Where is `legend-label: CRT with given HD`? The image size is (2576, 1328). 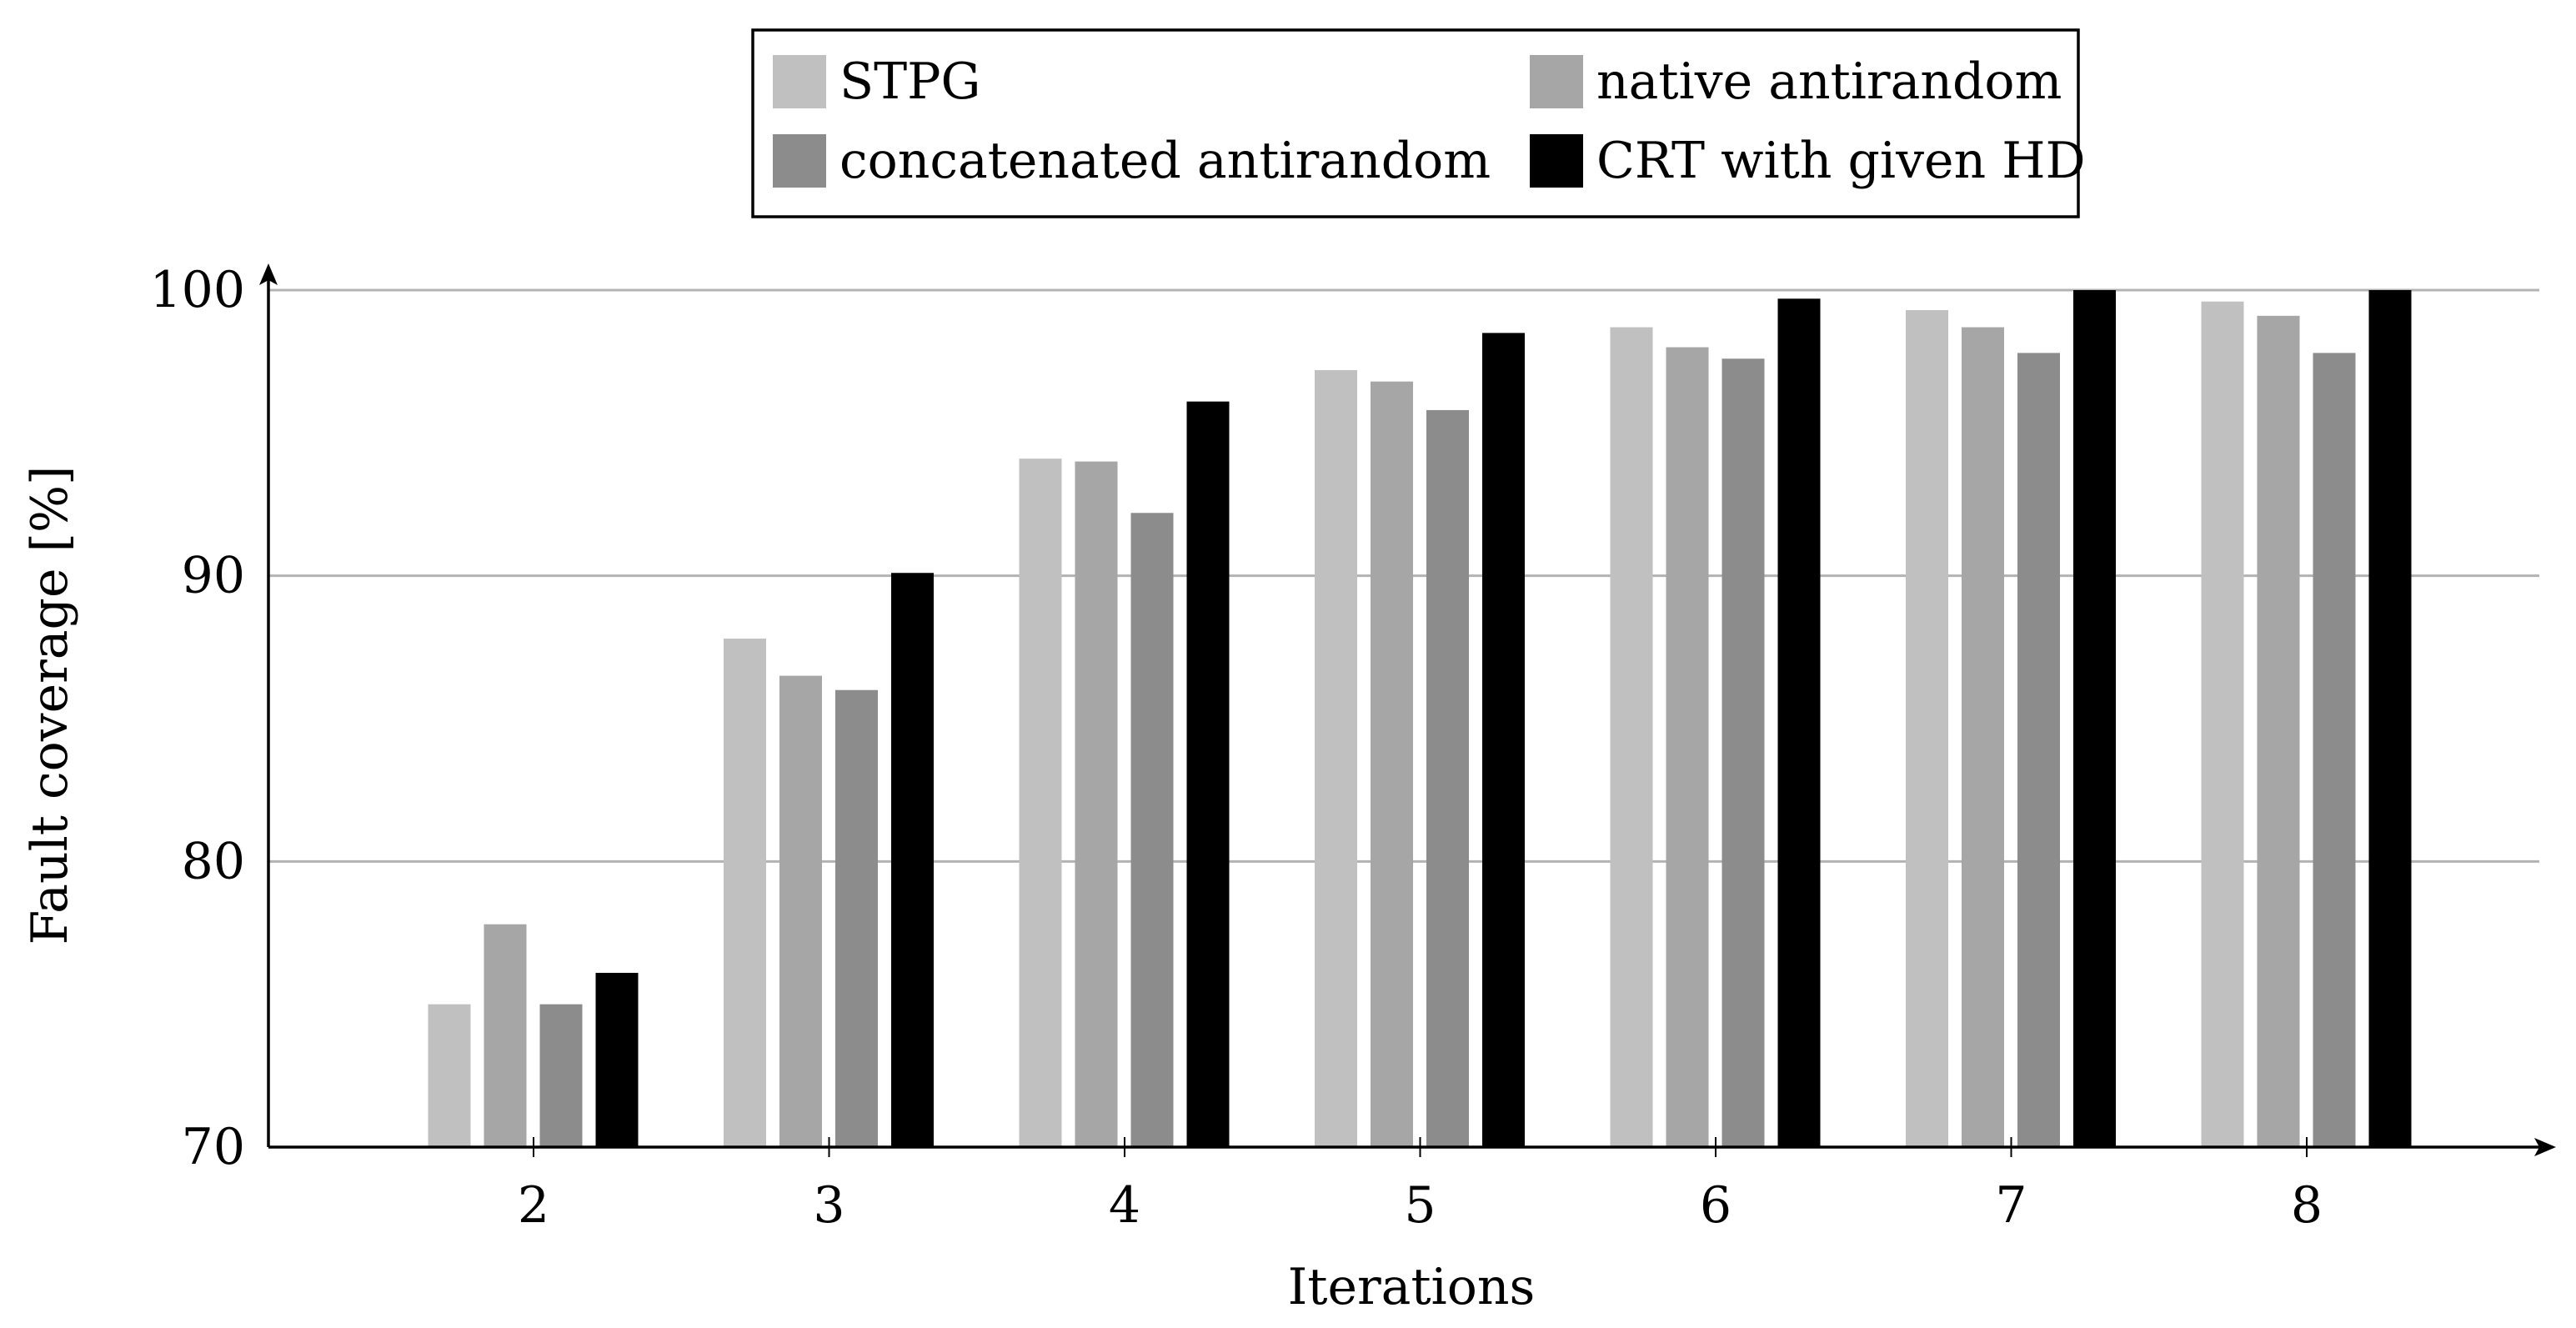
legend-label: CRT with given HD is located at coordinates (1841, 161).